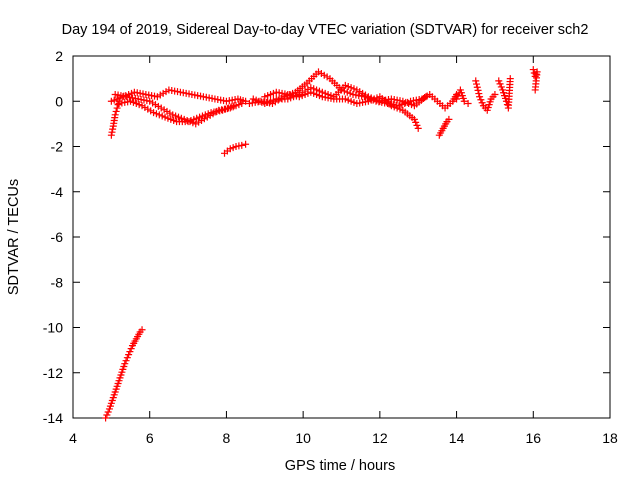  Describe the element at coordinates (235, 148) in the screenshot. I see `series-arc-d` at that location.